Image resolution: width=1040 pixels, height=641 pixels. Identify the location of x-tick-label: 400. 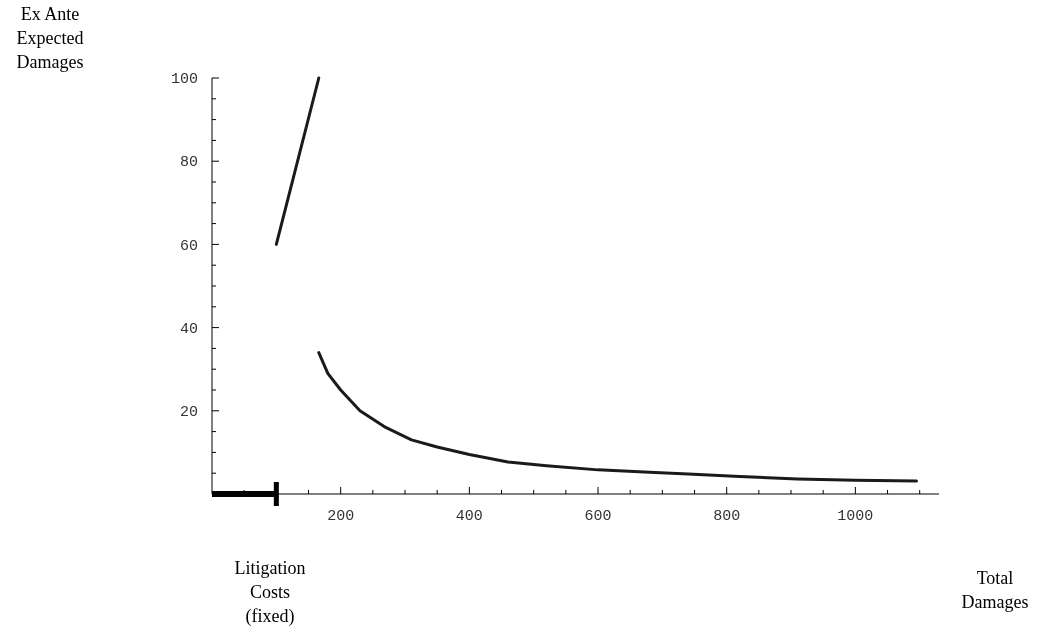
(469, 516).